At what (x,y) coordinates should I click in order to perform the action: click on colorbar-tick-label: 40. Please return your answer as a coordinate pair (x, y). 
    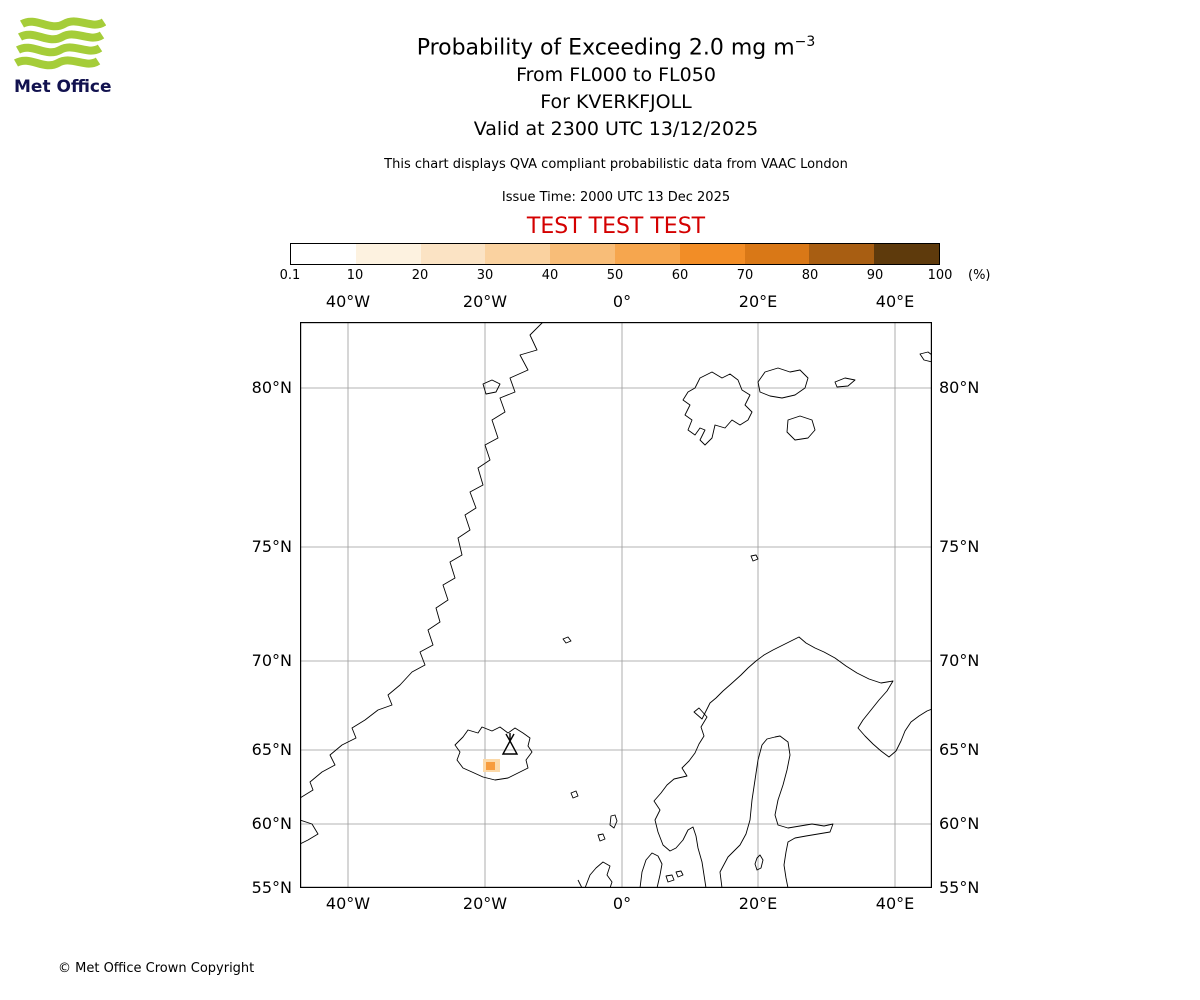
    Looking at the image, I should click on (550, 275).